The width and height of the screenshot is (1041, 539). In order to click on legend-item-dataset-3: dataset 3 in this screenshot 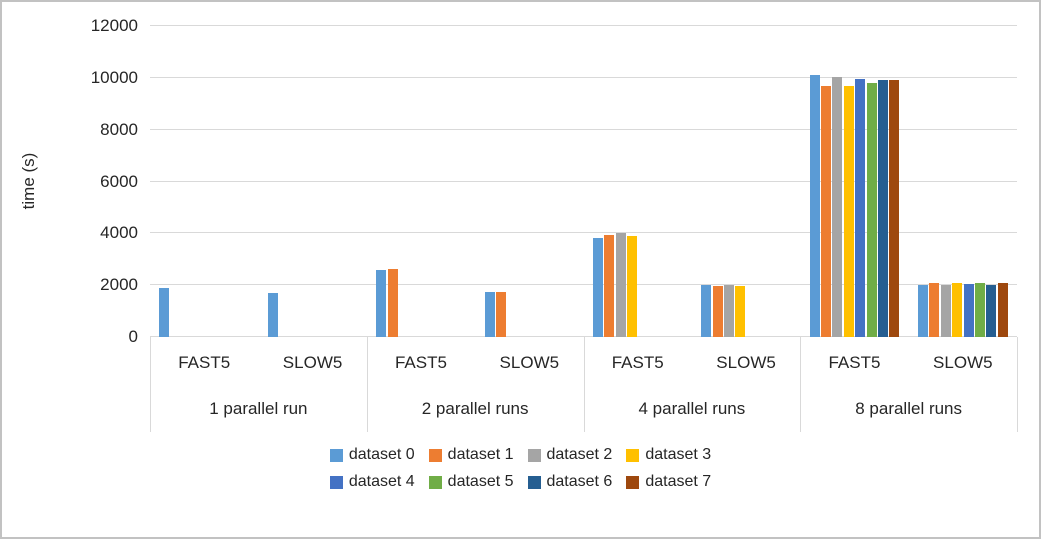, I will do `click(668, 455)`.